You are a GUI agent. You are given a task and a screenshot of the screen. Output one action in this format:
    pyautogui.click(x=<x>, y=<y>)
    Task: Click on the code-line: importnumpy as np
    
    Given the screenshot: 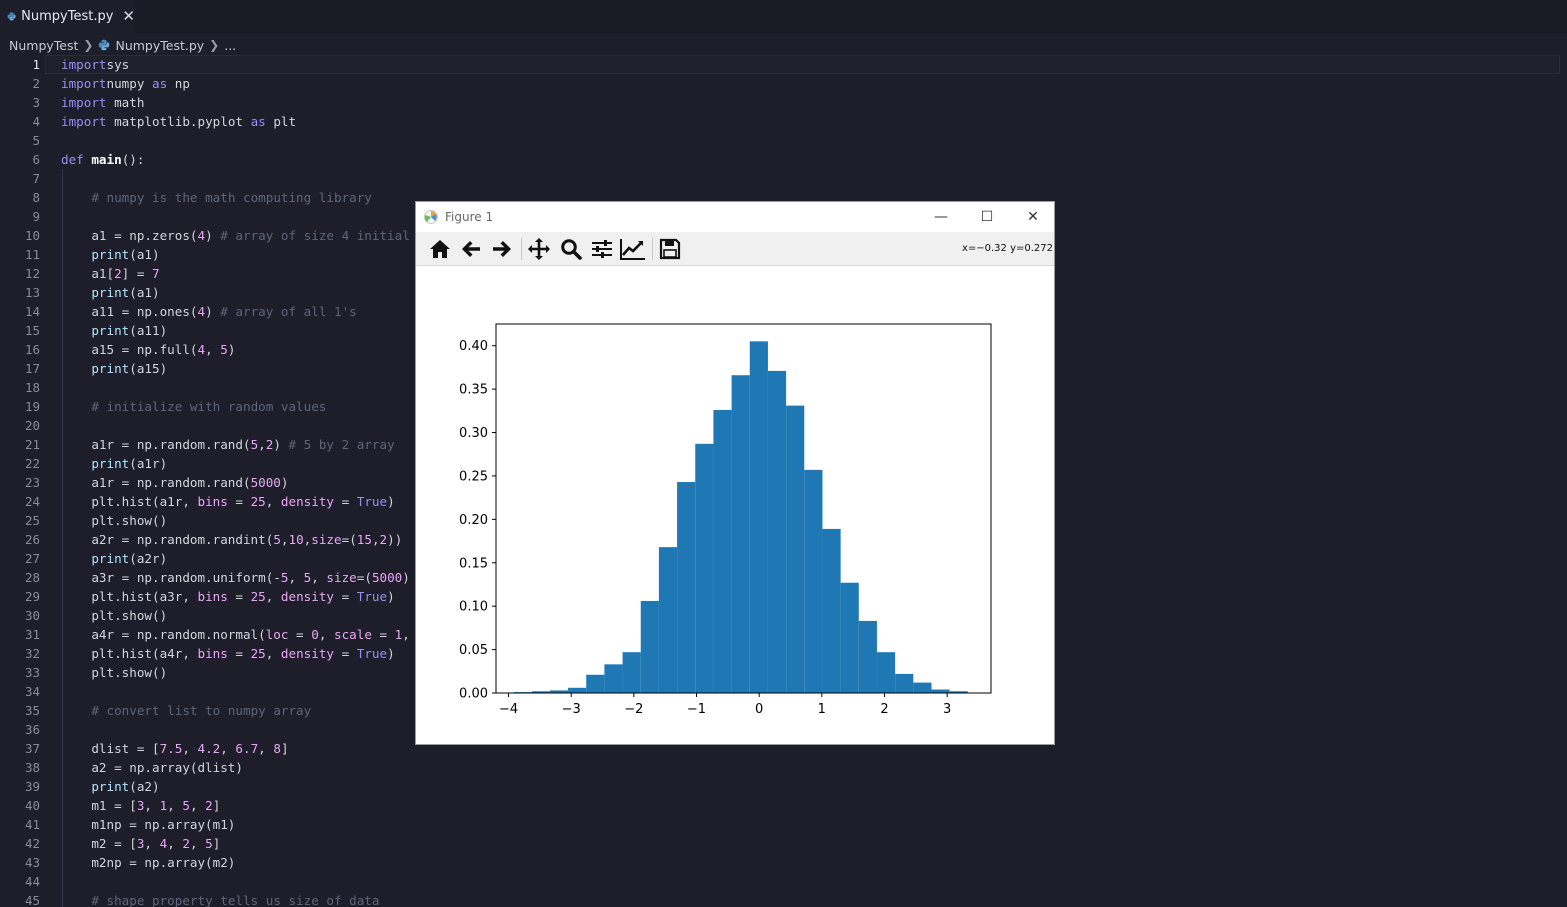 What is the action you would take?
    pyautogui.click(x=235, y=83)
    